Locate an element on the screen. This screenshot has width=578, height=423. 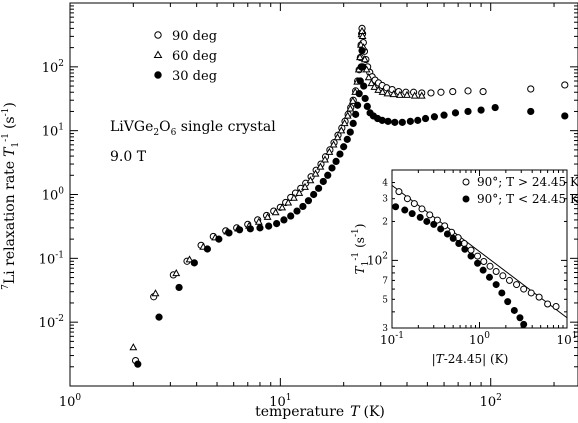
inset-tick-labels: 10⁻¹ 10⁰ 10¹ 3 5 7 102 2 3 4 is located at coordinates (472, 263).